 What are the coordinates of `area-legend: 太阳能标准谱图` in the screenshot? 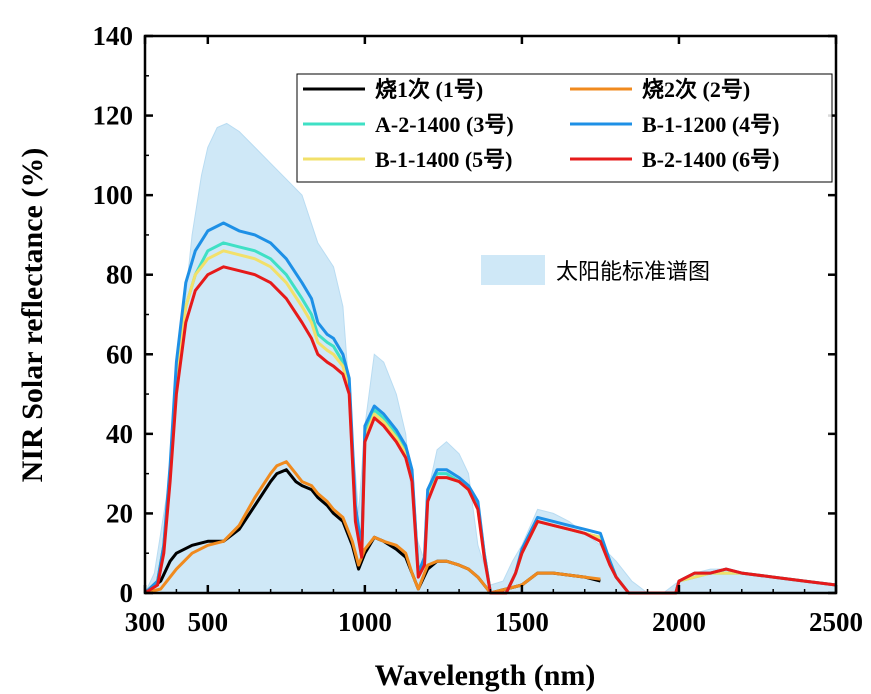 It's located at (595, 270).